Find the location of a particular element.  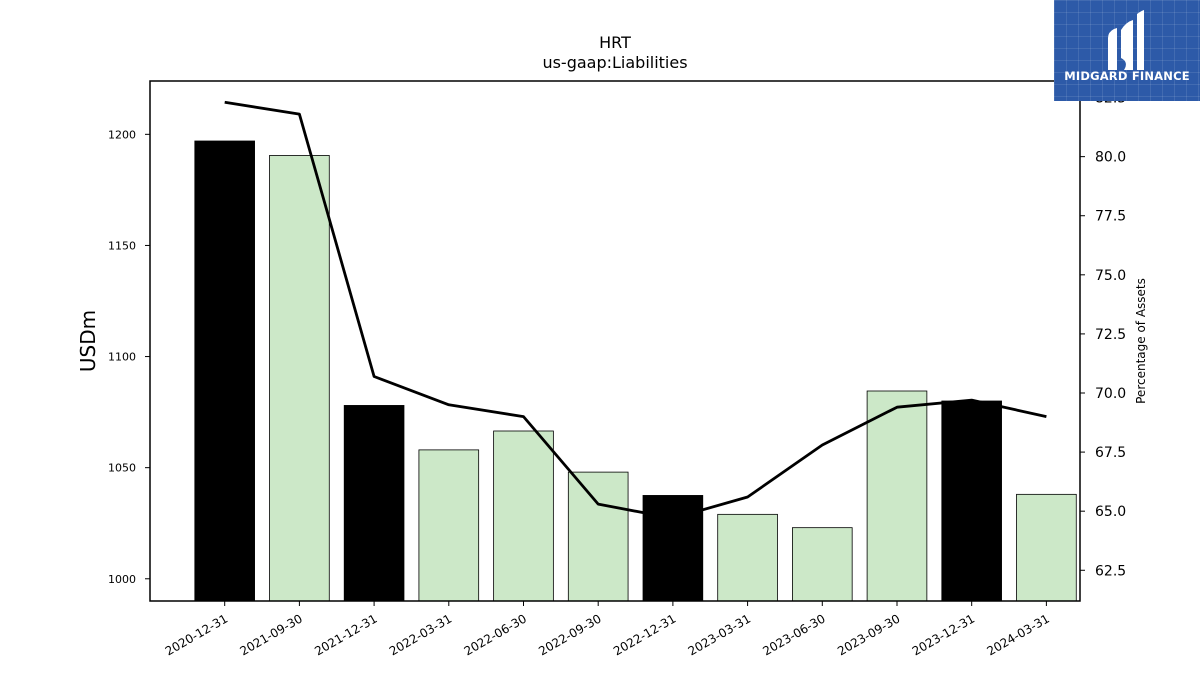

midgard-finance-logo: MIDGARD FINANCE is located at coordinates (1127, 50).